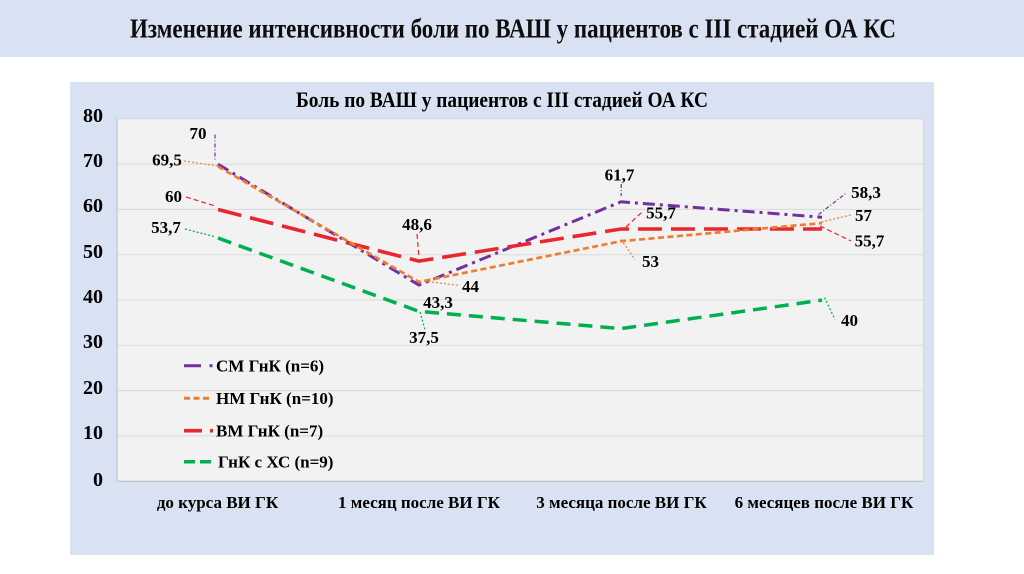 This screenshot has width=1024, height=574. What do you see at coordinates (93, 252) in the screenshot?
I see `svg-text: 50` at bounding box center [93, 252].